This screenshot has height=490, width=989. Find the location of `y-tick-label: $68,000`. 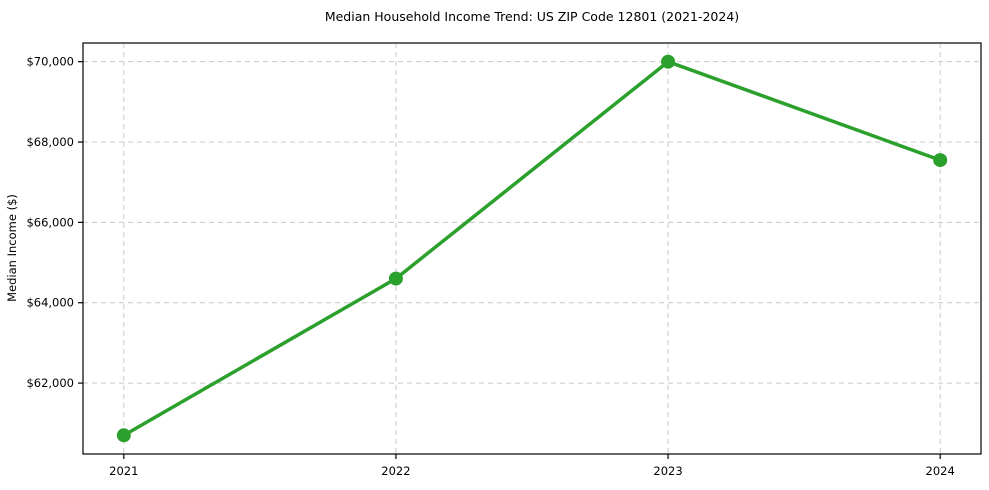

y-tick-label: $68,000 is located at coordinates (50, 142).